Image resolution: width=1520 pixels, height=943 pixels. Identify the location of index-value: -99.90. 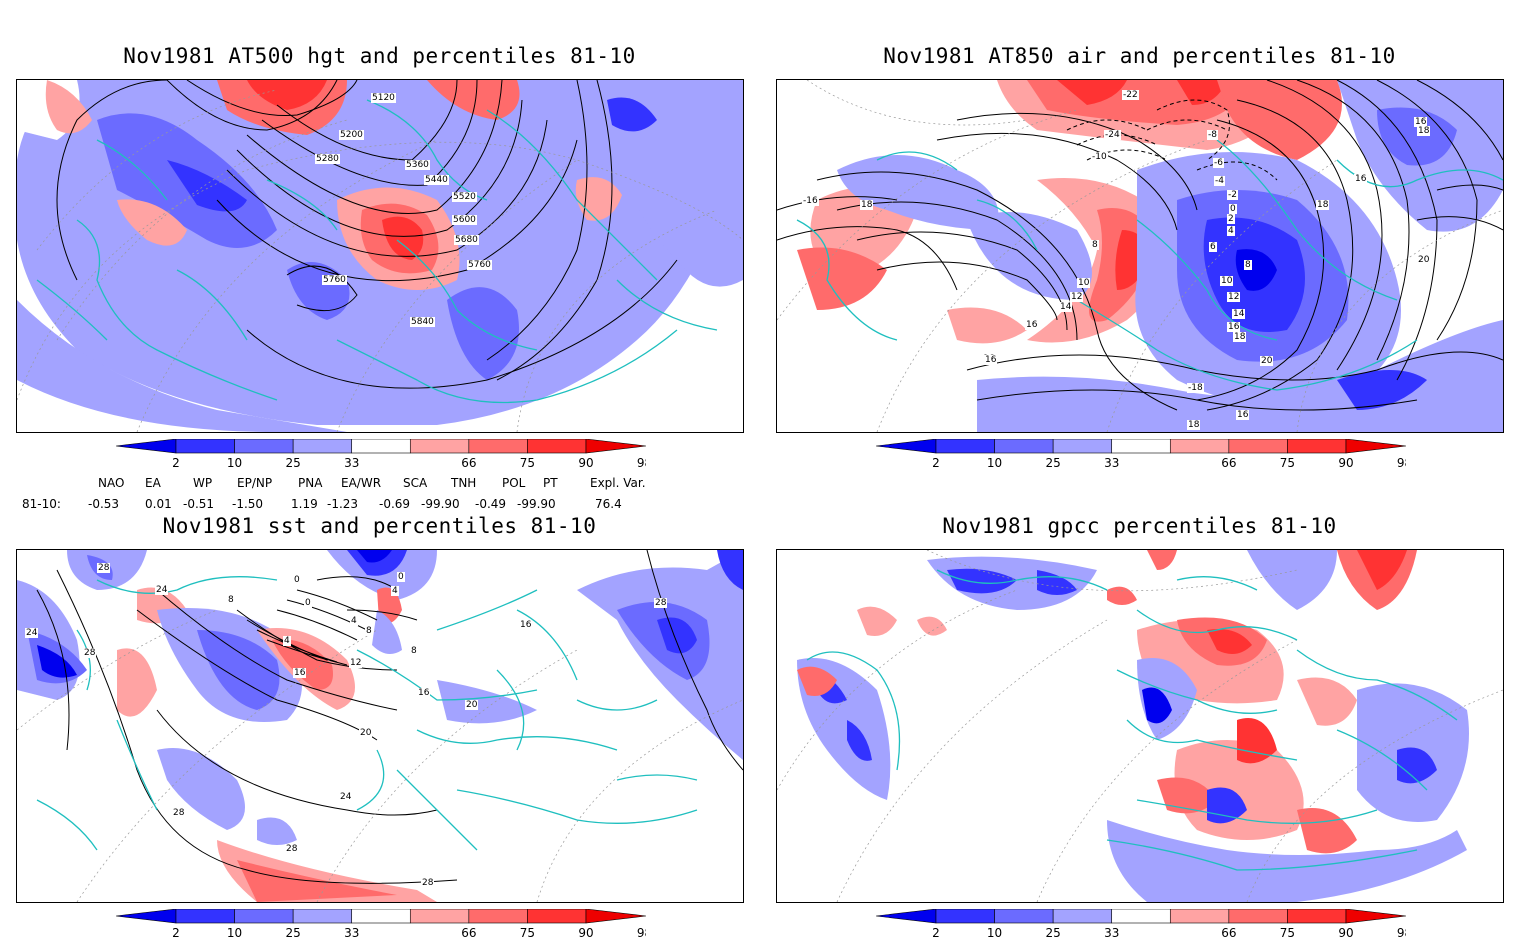
(440, 504).